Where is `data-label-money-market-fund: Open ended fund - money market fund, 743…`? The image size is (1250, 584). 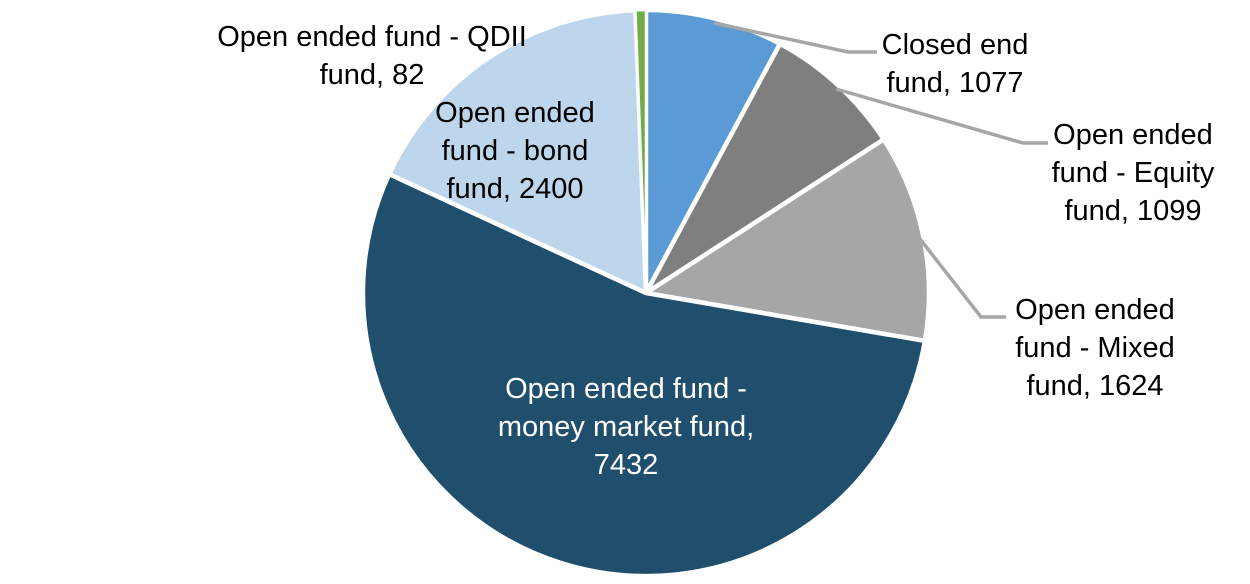
data-label-money-market-fund: Open ended fund - money market fund, 743… is located at coordinates (626, 427).